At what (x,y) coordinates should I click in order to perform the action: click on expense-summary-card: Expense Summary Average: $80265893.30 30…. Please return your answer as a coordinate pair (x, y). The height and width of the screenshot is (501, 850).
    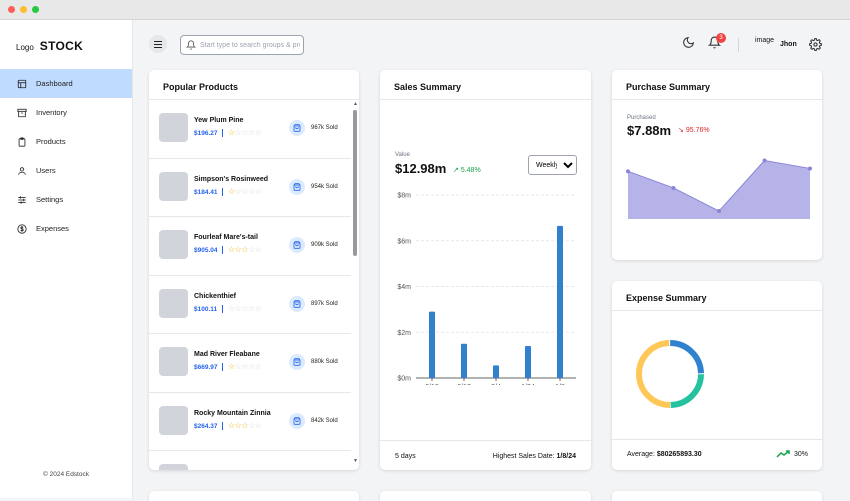
    Looking at the image, I should click on (717, 375).